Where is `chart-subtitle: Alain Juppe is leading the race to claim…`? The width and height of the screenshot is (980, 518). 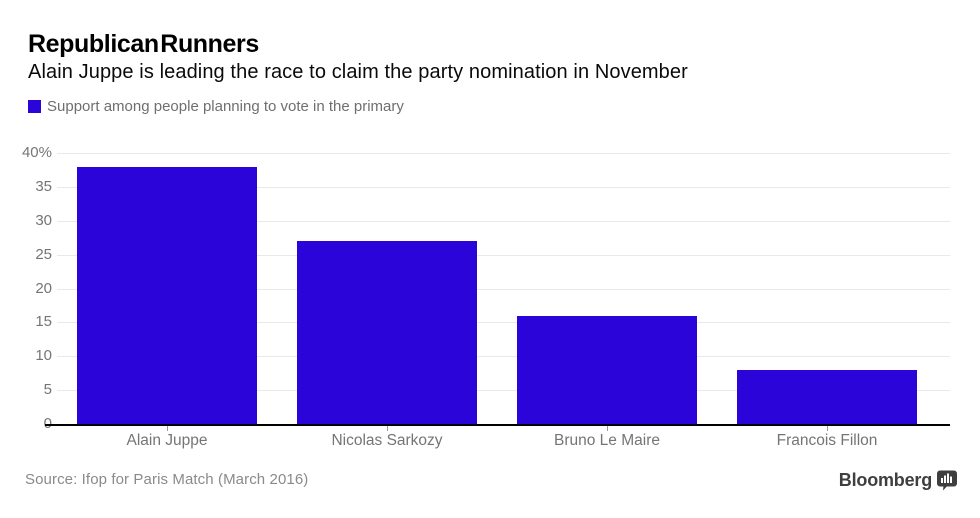 chart-subtitle: Alain Juppe is leading the race to claim… is located at coordinates (358, 72).